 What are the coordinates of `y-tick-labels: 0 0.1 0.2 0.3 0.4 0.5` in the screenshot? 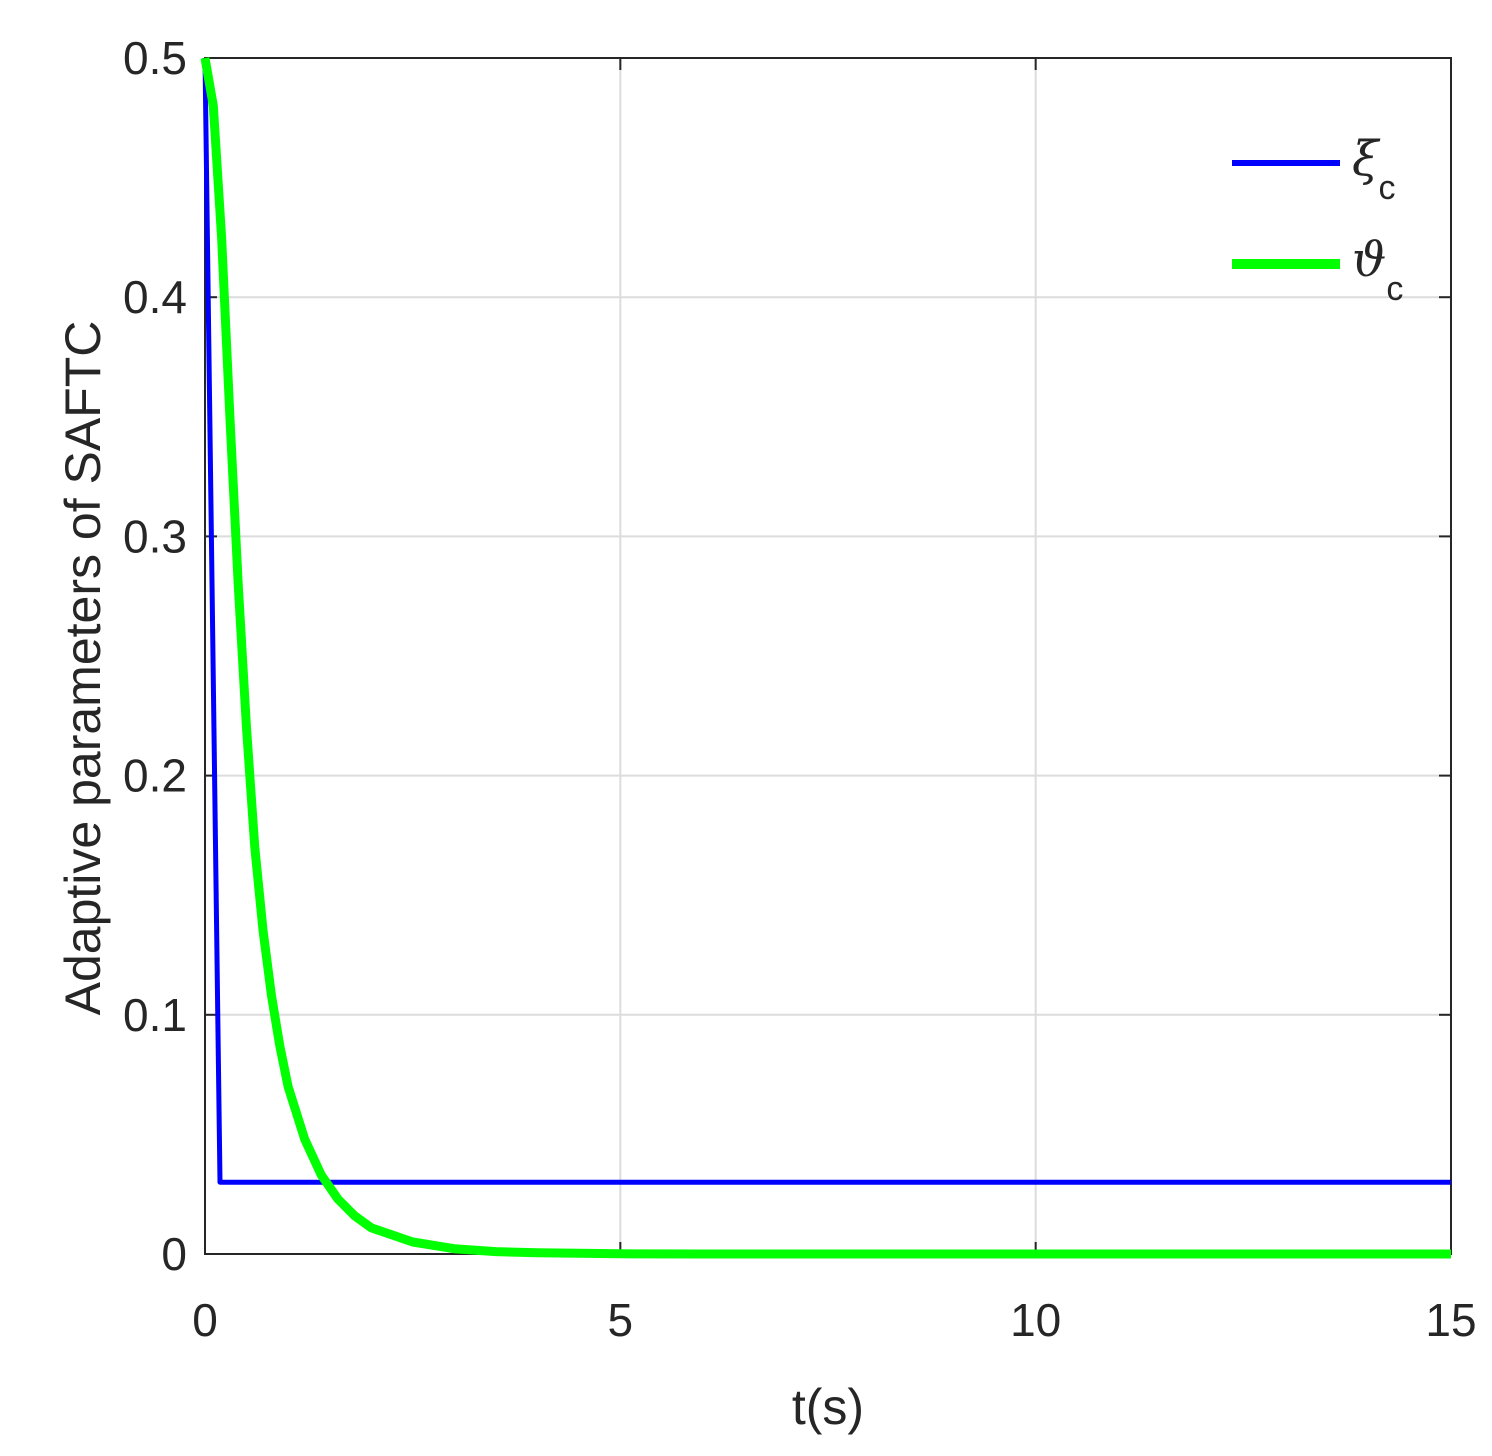 It's located at (155, 656).